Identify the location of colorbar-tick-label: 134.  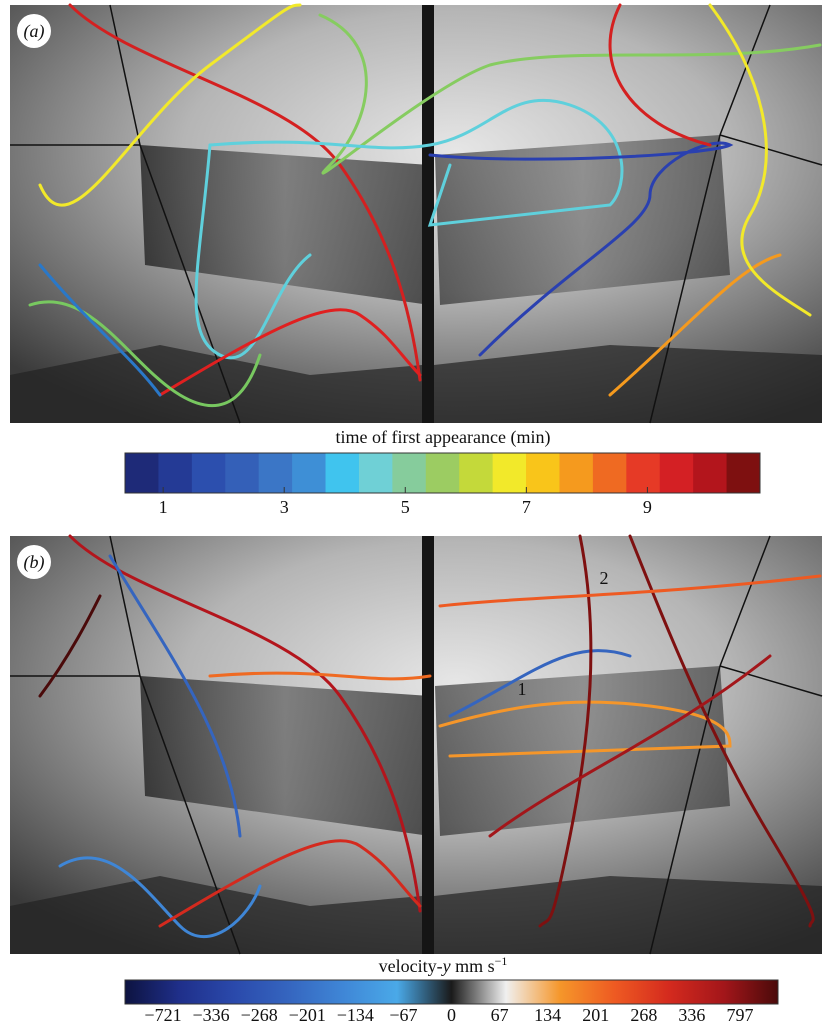
(547, 1015).